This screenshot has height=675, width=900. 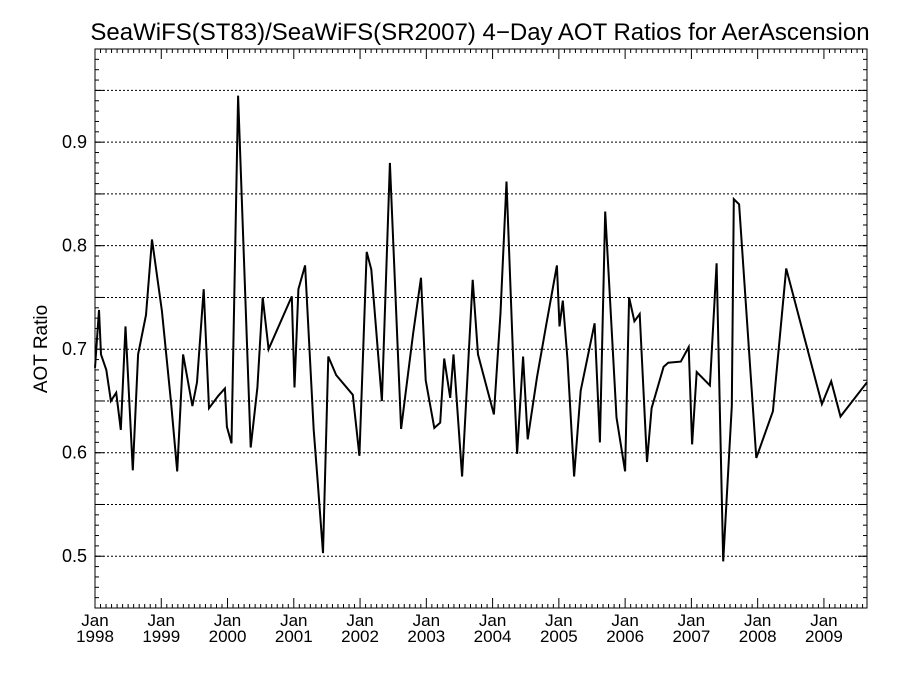 I want to click on y-tick-labels: 0.5 0.6 0.7 0.8 0.9, so click(x=74, y=349).